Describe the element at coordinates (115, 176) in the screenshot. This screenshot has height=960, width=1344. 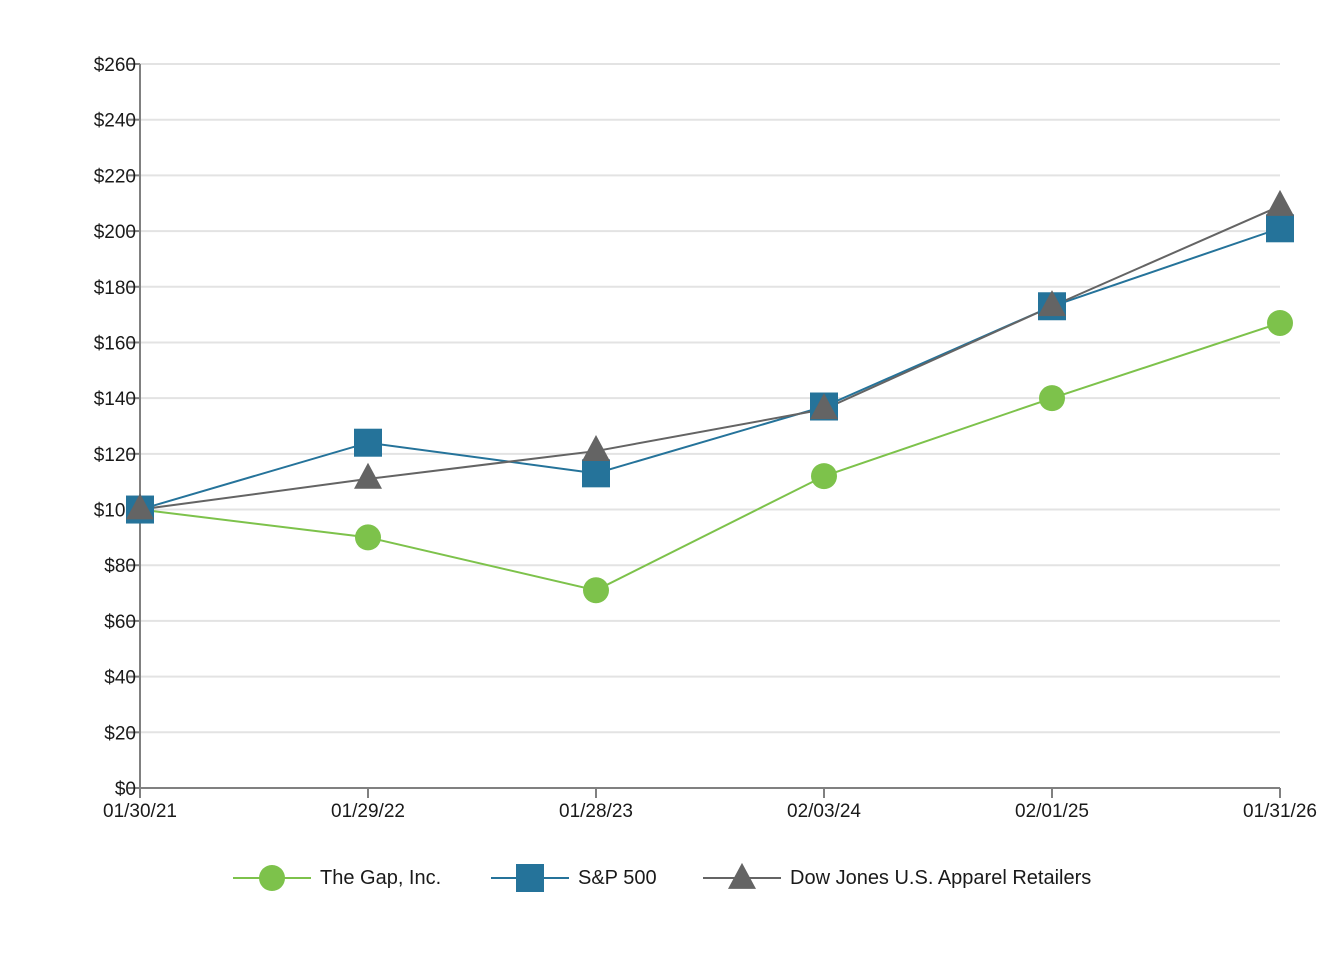
I see `y-tick-label: $220` at that location.